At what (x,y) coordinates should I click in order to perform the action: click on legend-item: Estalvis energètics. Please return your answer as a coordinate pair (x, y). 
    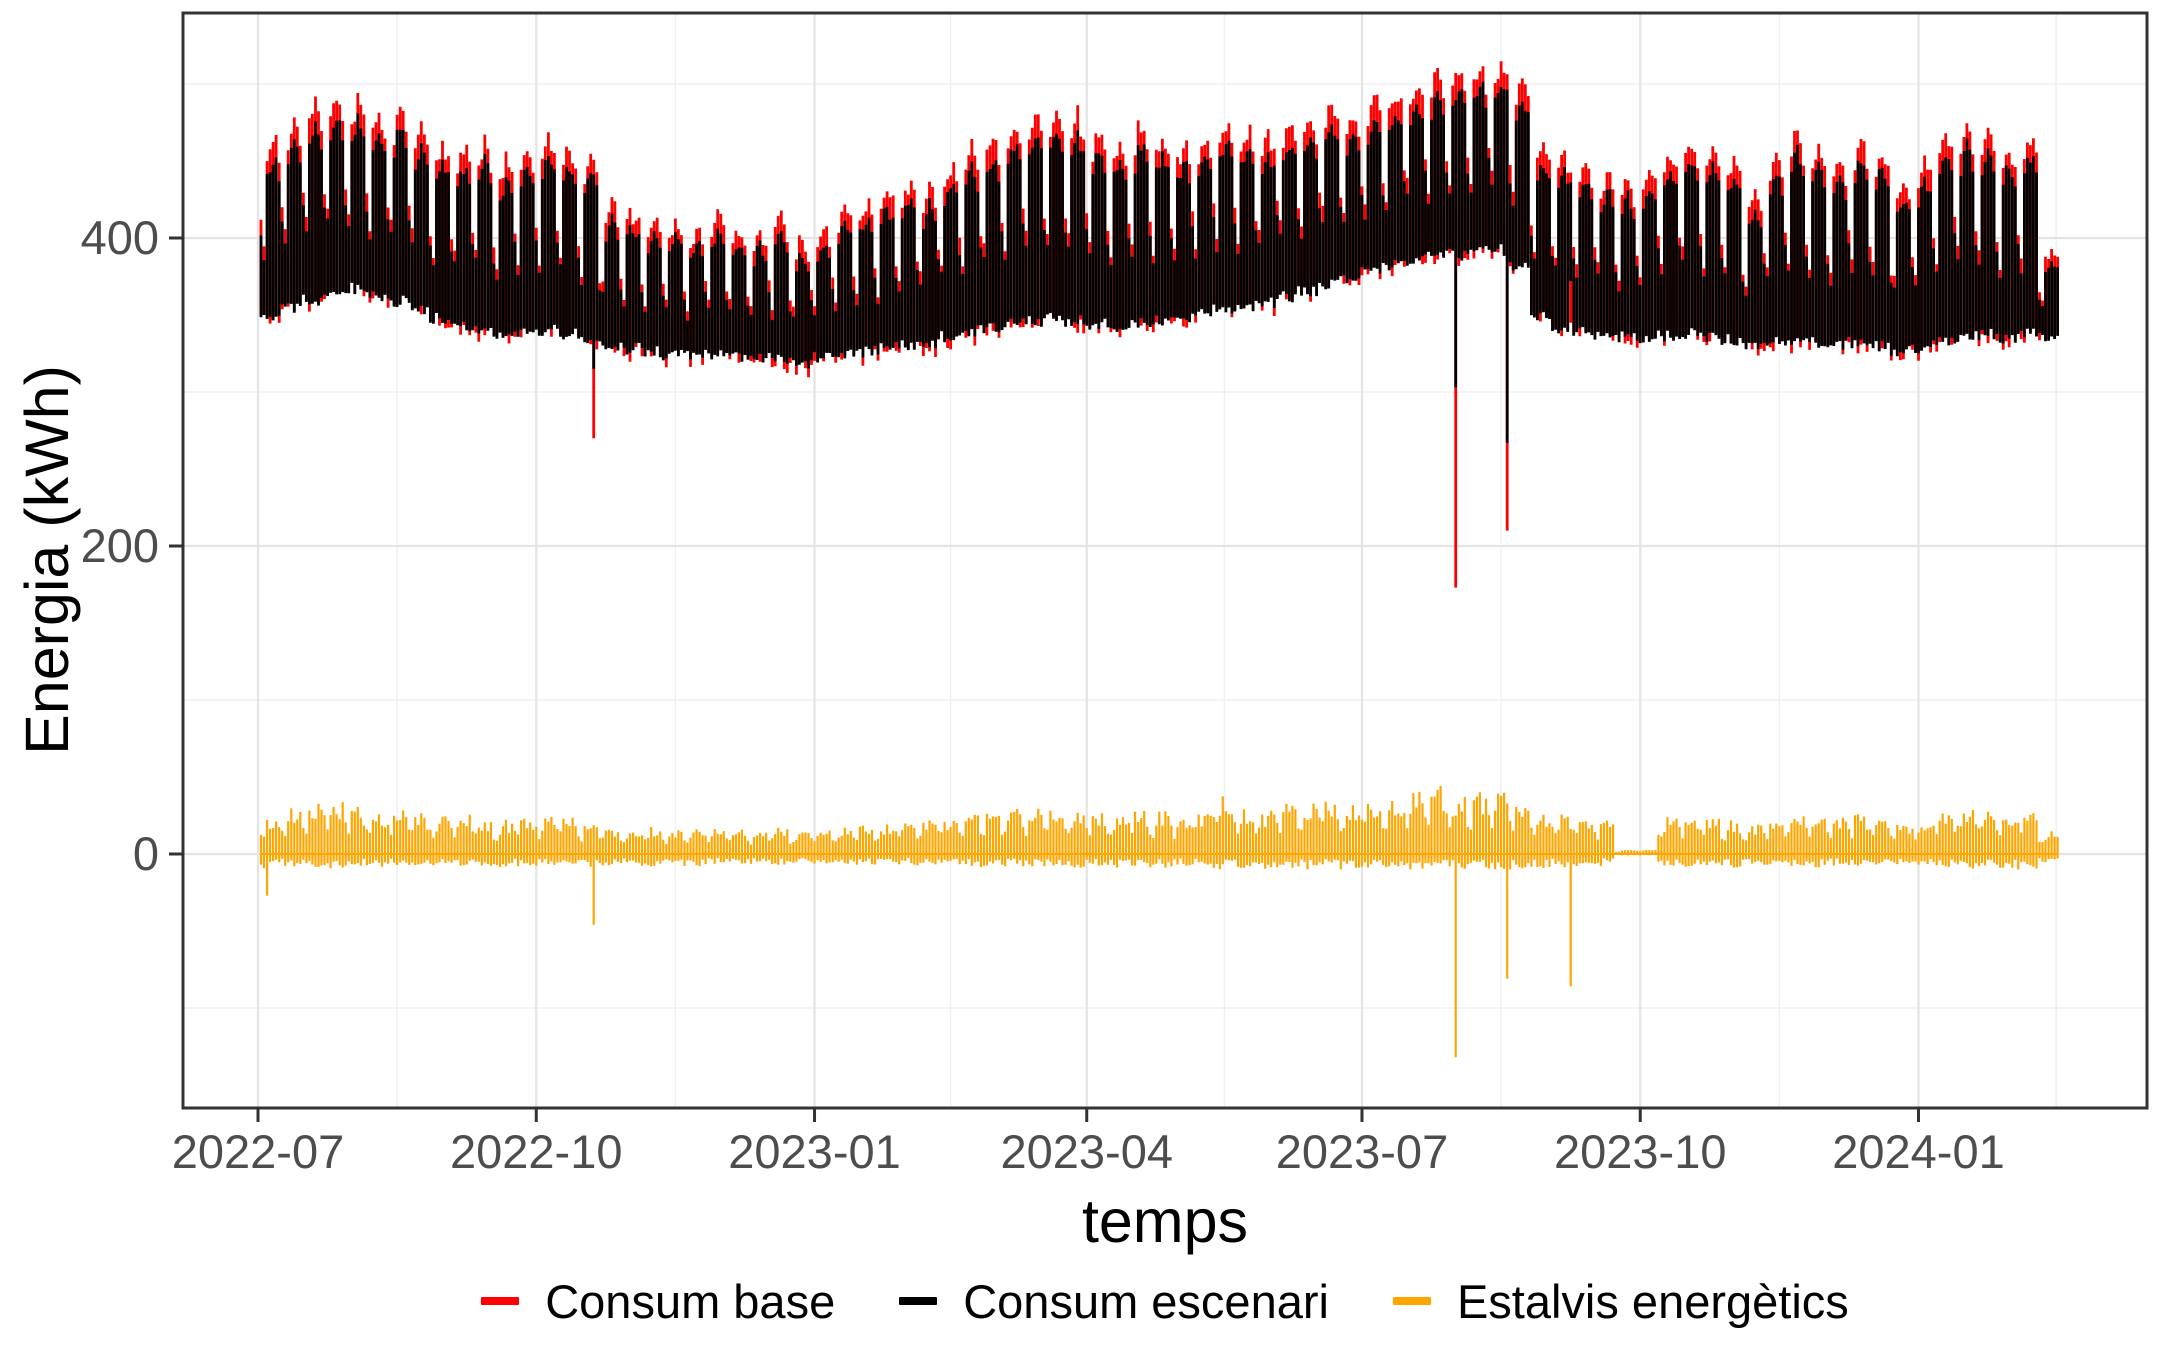
    Looking at the image, I should click on (1620, 1301).